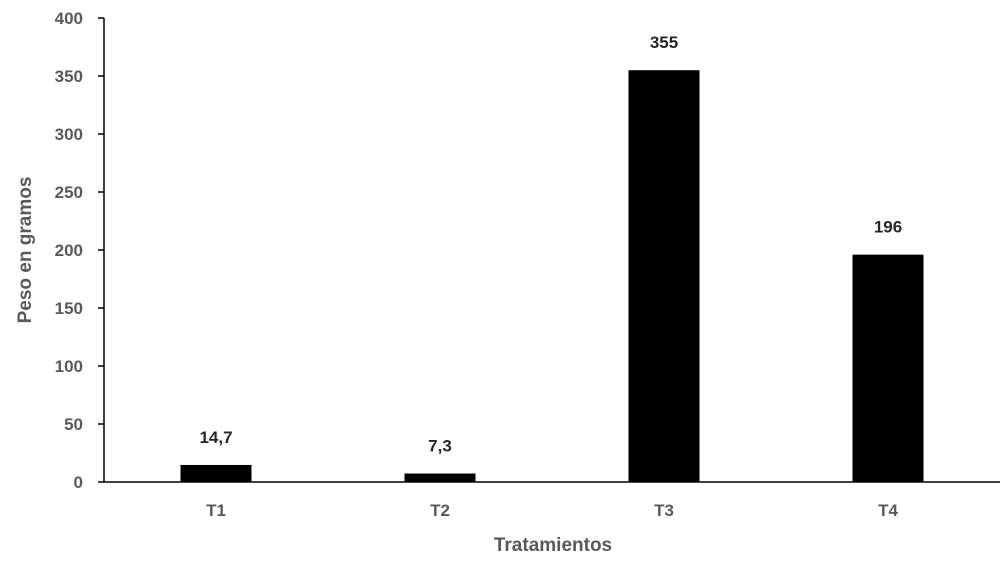 The height and width of the screenshot is (562, 1006). I want to click on bar-t4, so click(888, 368).